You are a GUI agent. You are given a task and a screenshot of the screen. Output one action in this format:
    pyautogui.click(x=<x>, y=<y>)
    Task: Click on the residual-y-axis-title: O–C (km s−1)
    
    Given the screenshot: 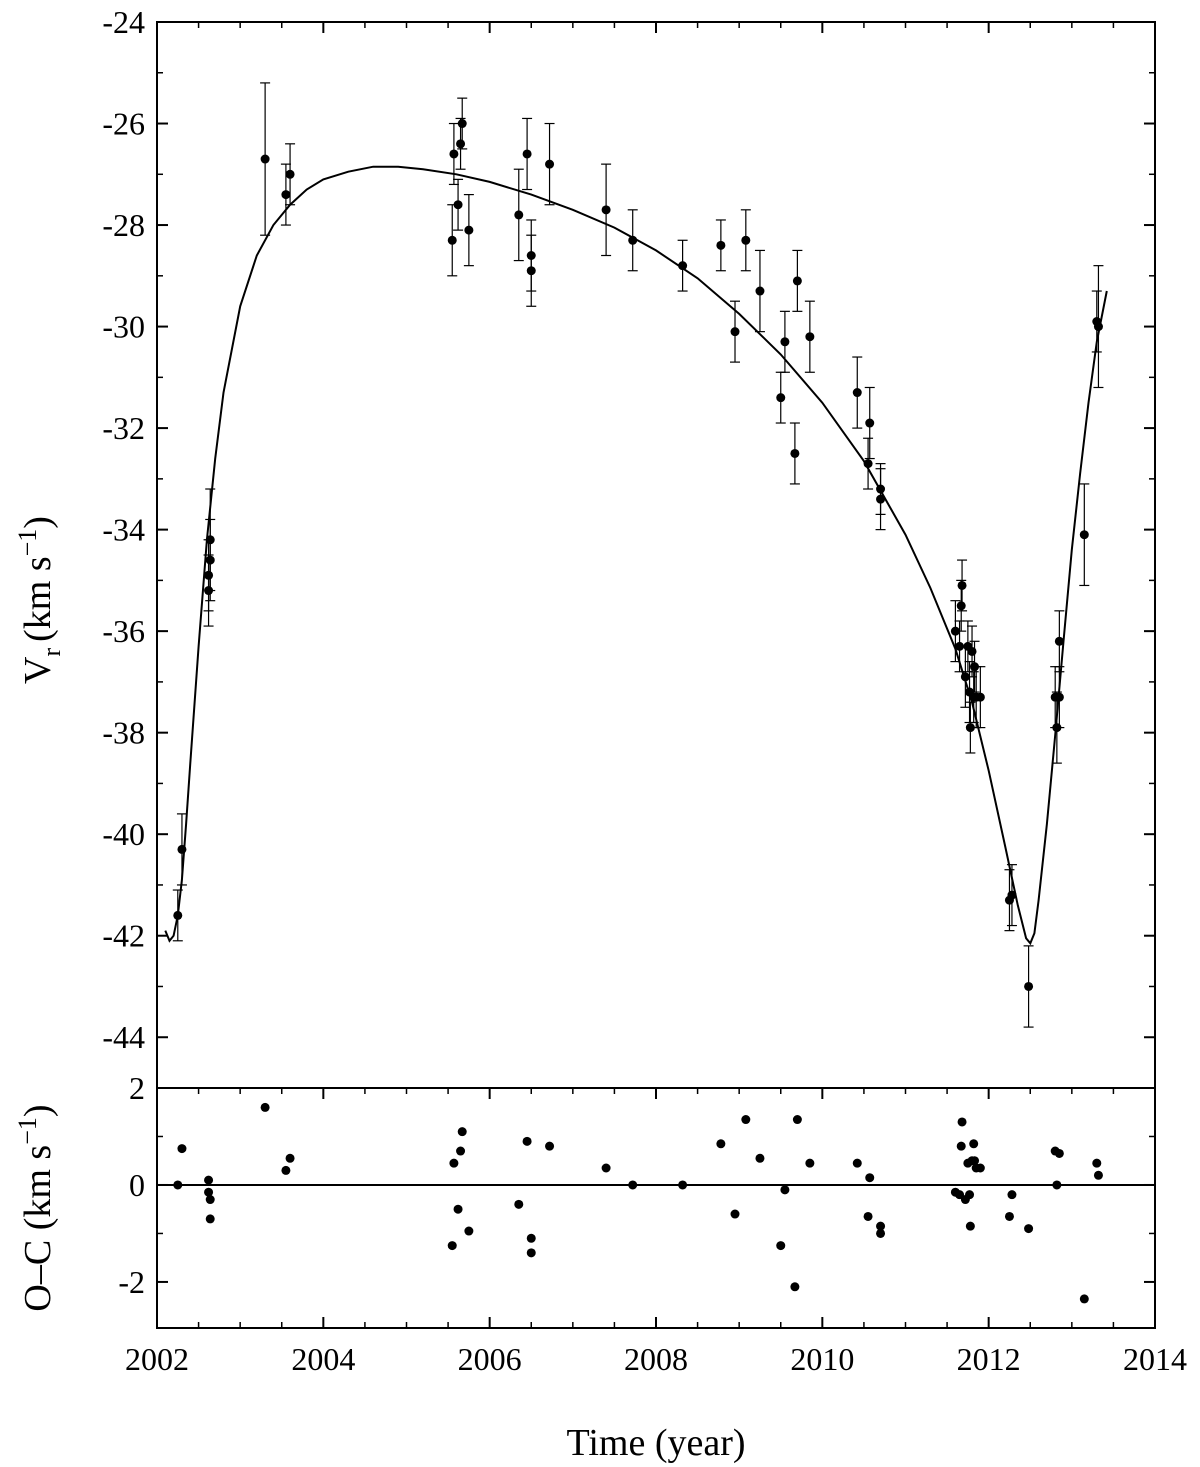 What is the action you would take?
    pyautogui.click(x=36, y=1207)
    